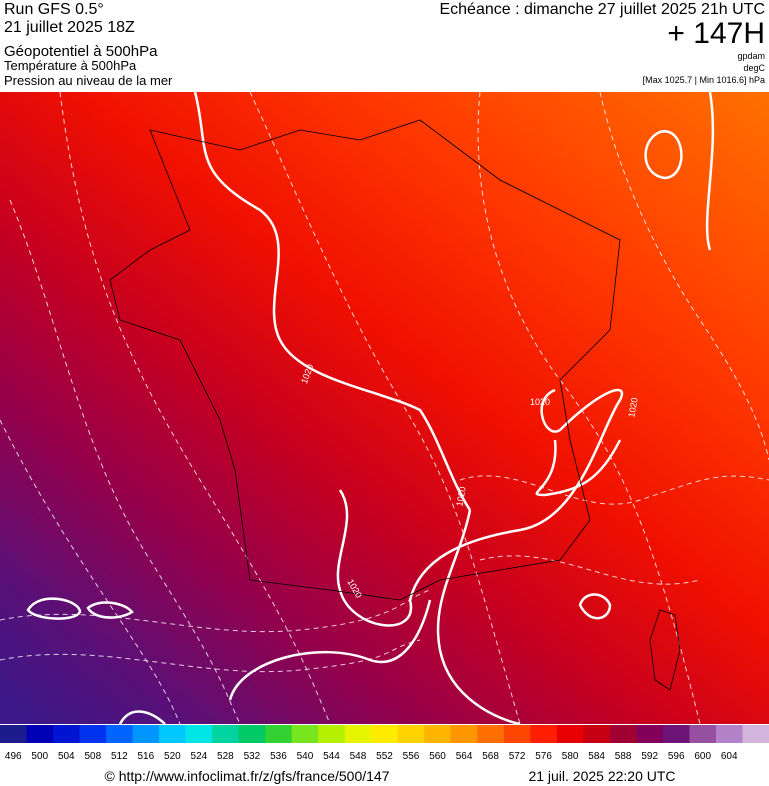 The height and width of the screenshot is (786, 769). I want to click on legend-label: 544, so click(331, 756).